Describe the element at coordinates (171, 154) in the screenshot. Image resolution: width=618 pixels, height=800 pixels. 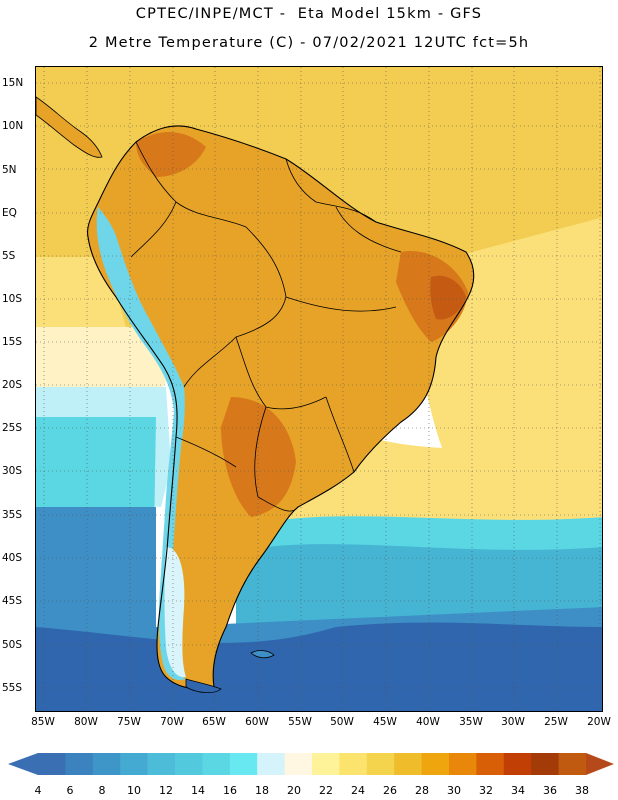
I see `hot-region-venezuela` at that location.